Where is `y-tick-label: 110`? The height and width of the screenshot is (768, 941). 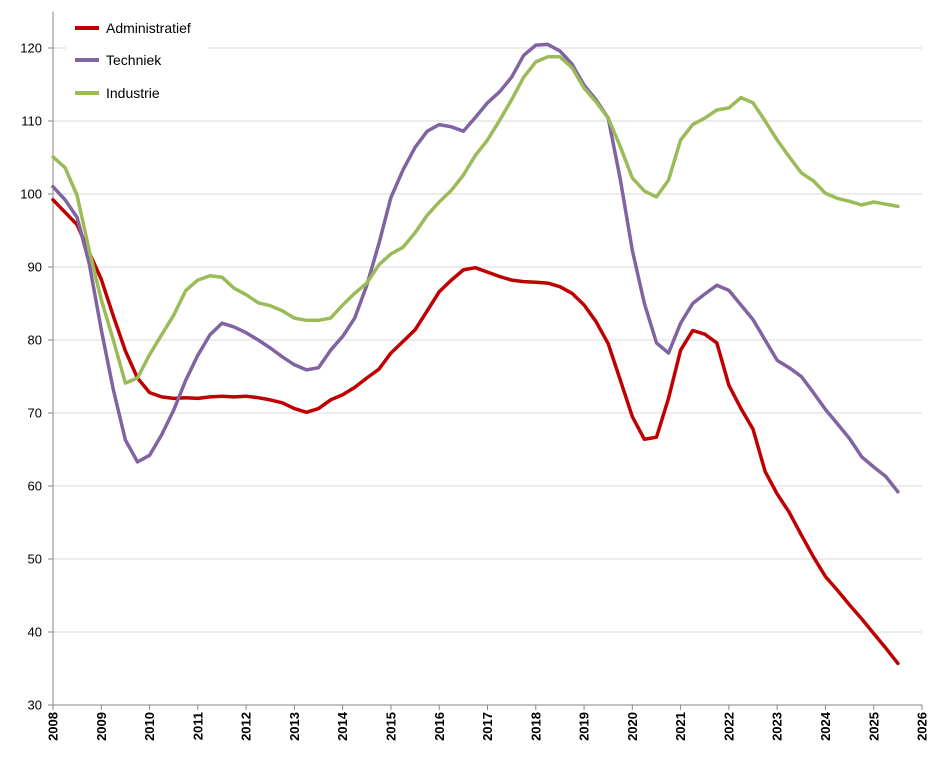
y-tick-label: 110 is located at coordinates (31, 121).